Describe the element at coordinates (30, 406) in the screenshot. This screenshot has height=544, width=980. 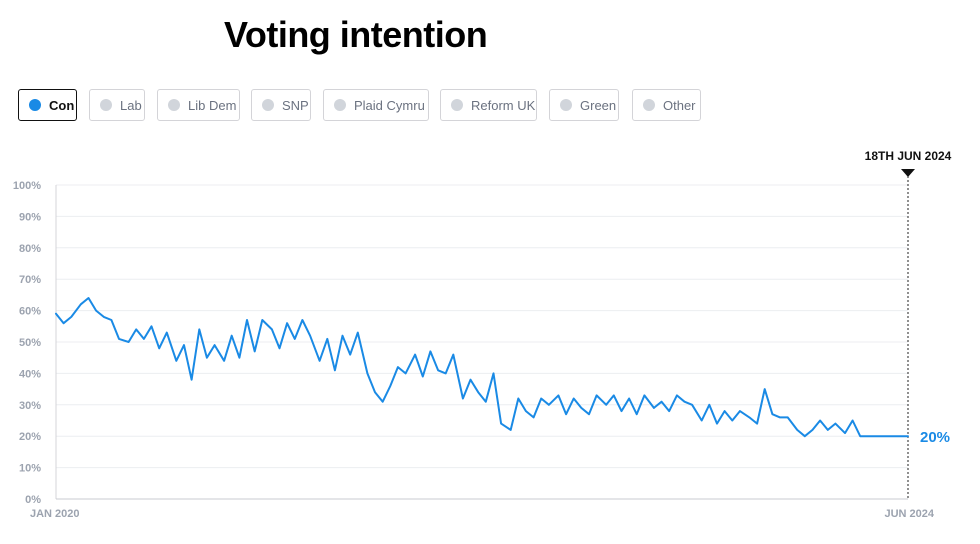
I see `y-tick-label: 30%` at that location.